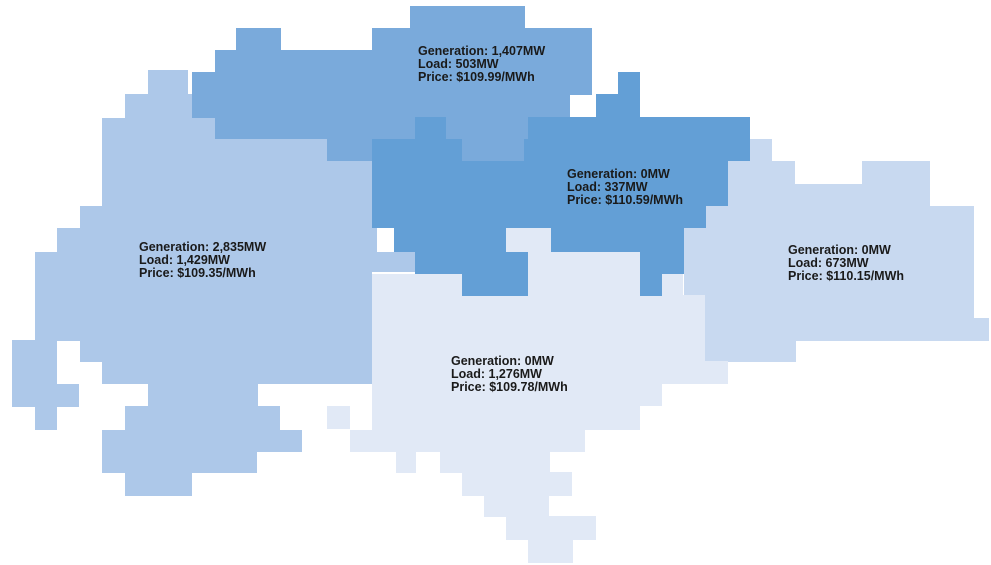  Describe the element at coordinates (828, 263) in the screenshot. I see `east-load: Load: 673MW` at that location.